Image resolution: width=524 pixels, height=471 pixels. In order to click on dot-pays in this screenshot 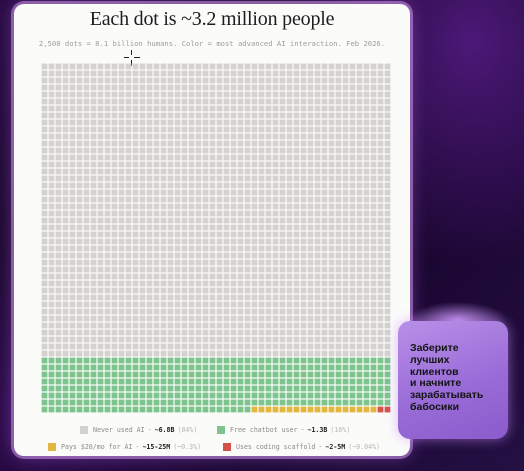, I will do `click(324, 409)`.